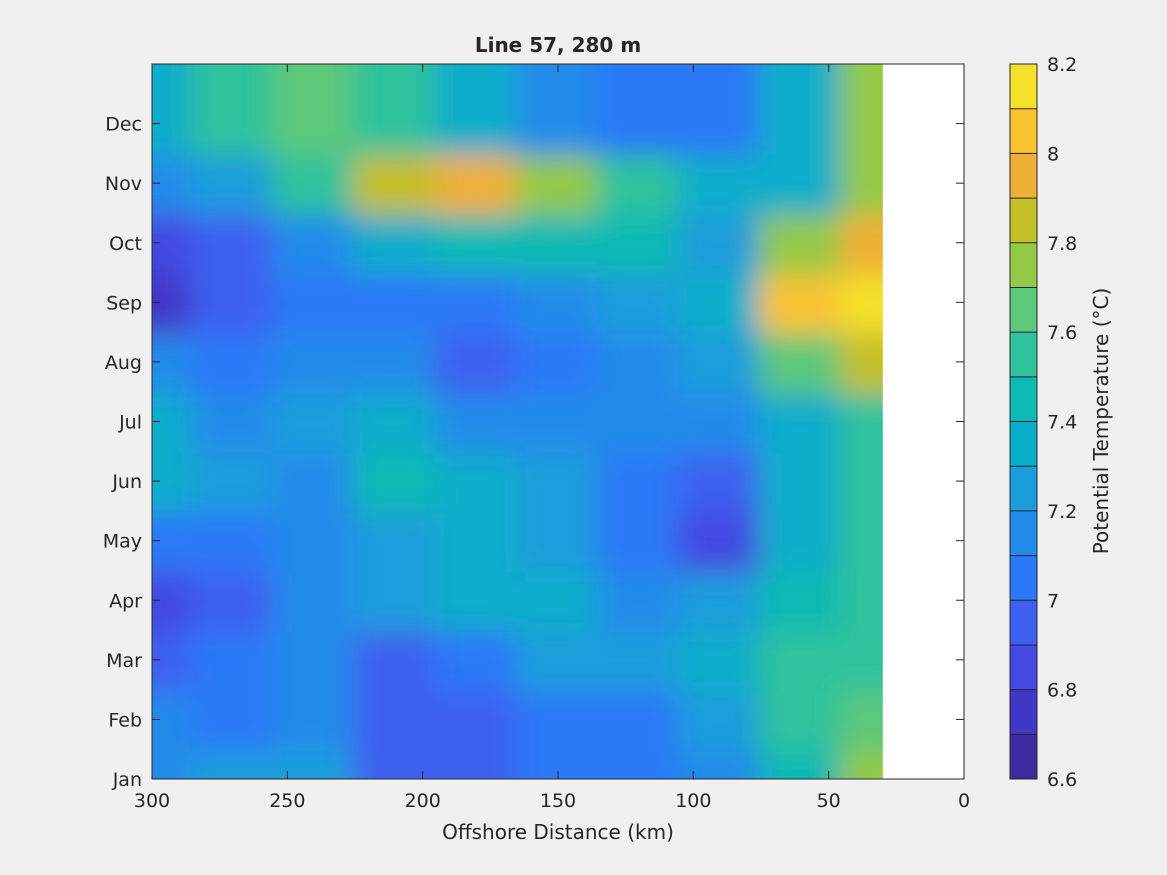 The height and width of the screenshot is (875, 1167). What do you see at coordinates (123, 184) in the screenshot?
I see `y-tick-label: Nov` at bounding box center [123, 184].